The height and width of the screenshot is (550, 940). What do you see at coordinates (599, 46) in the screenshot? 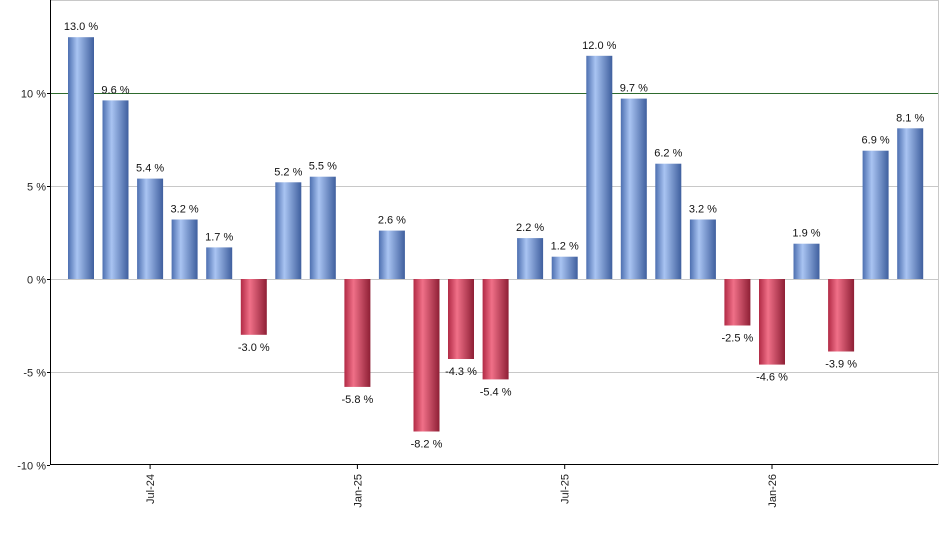
I see `bar-value-label: 12.0 %` at bounding box center [599, 46].